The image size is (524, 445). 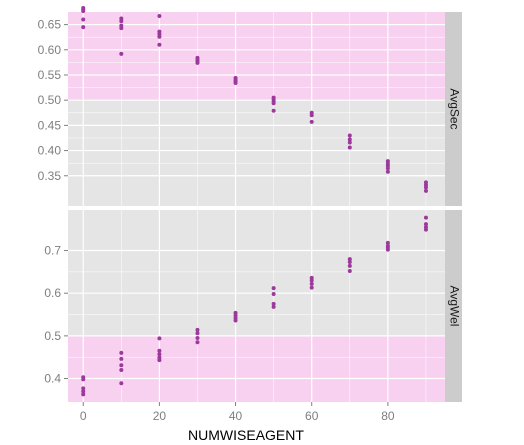 I want to click on x-tick-label: 20, so click(x=160, y=416).